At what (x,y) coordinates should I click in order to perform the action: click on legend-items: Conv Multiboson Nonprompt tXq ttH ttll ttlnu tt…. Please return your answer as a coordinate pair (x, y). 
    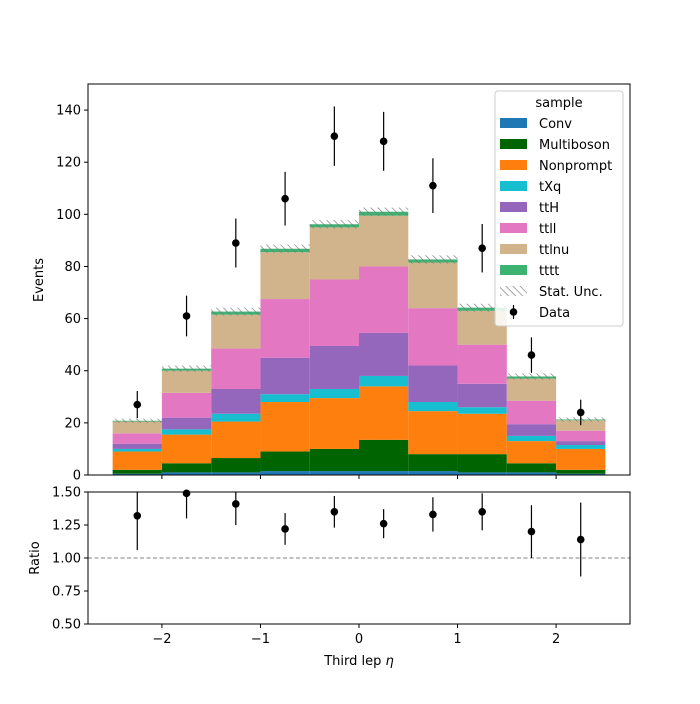
    Looking at the image, I should click on (556, 219).